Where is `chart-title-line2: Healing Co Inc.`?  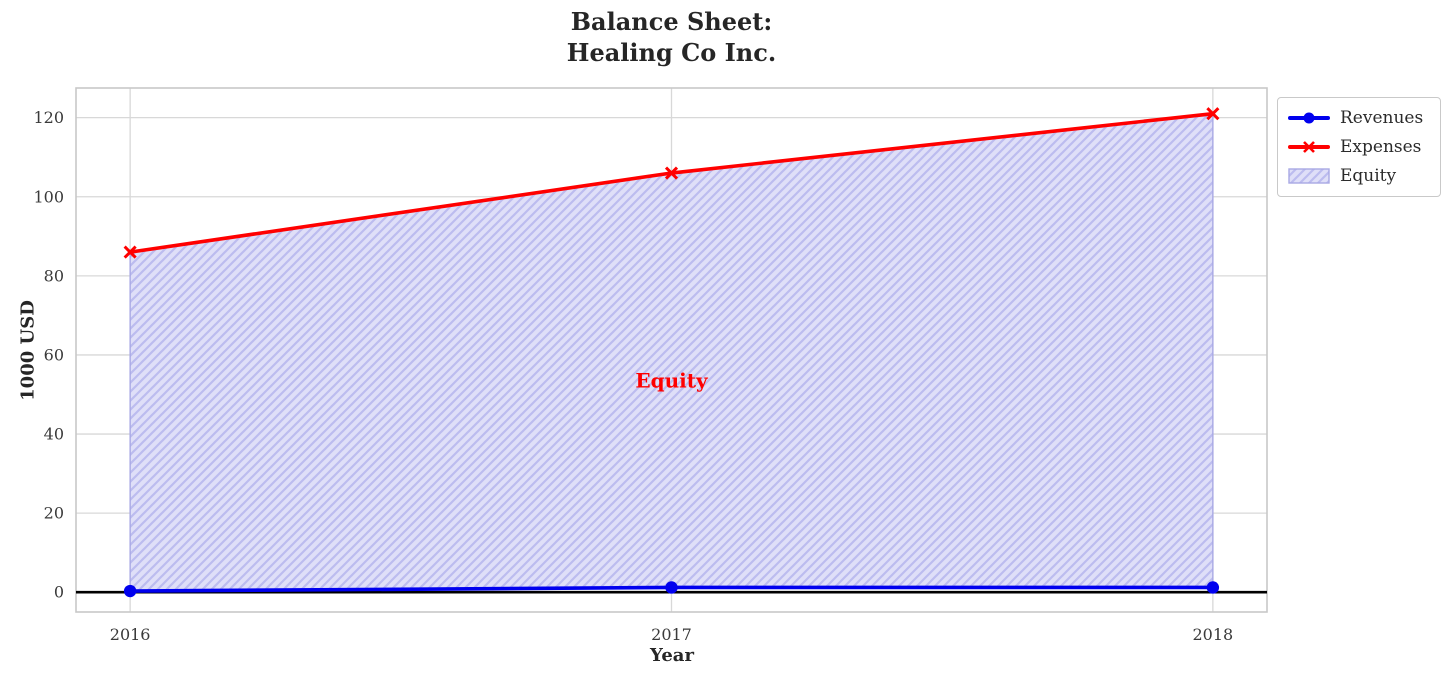 chart-title-line2: Healing Co Inc. is located at coordinates (671, 52).